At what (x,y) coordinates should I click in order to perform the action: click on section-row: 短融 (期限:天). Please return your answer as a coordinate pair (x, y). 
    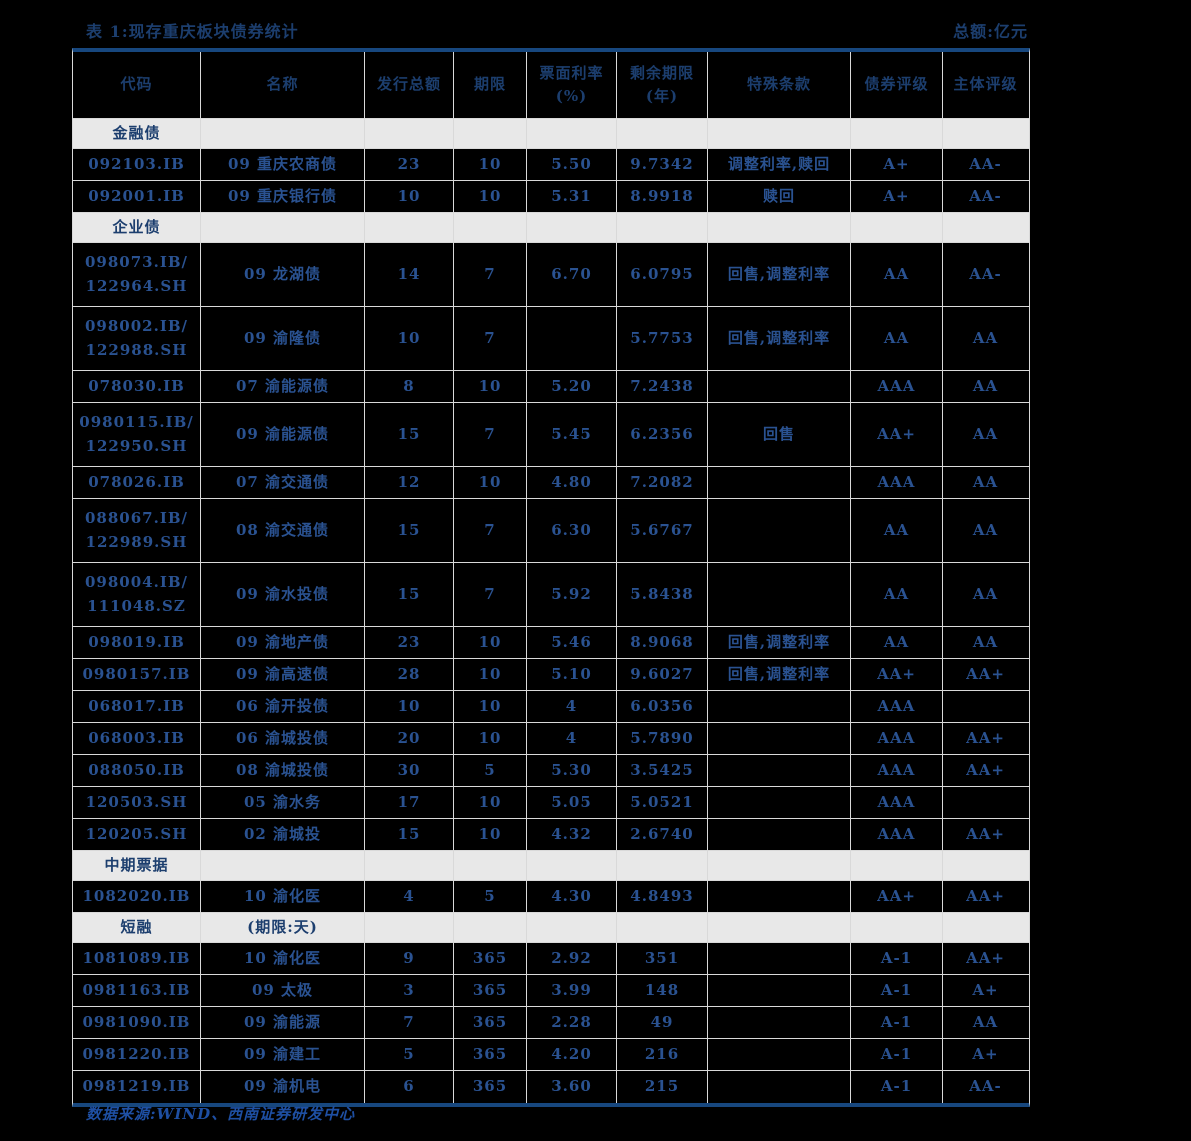
    Looking at the image, I should click on (551, 928).